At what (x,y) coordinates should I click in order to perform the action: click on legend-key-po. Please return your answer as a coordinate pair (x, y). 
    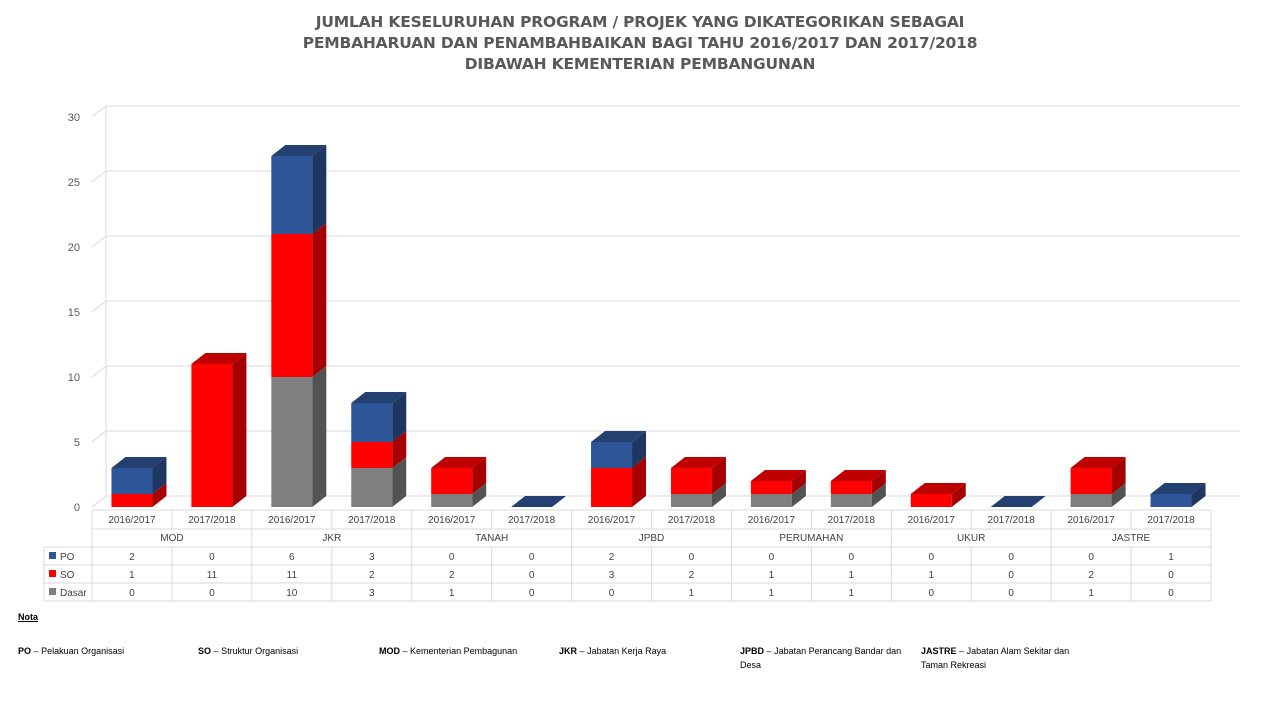
    Looking at the image, I should click on (52, 555).